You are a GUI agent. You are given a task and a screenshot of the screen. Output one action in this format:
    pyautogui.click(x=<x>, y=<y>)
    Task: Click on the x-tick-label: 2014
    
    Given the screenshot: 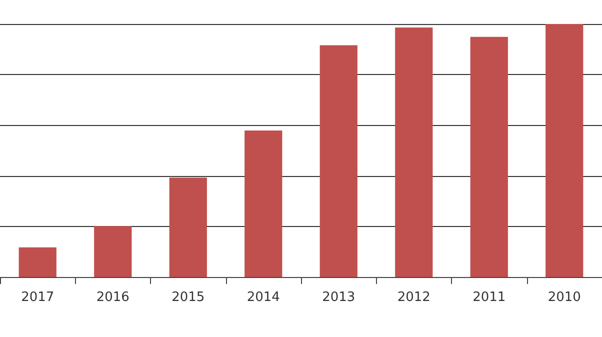 What is the action you would take?
    pyautogui.click(x=263, y=297)
    